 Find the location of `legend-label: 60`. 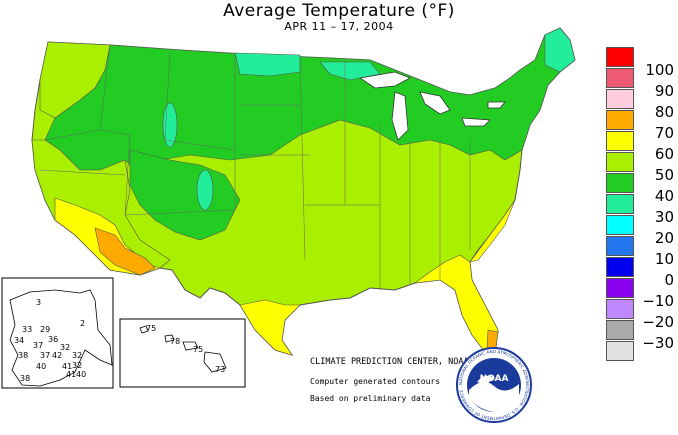

legend-label: 60 is located at coordinates (664, 154).